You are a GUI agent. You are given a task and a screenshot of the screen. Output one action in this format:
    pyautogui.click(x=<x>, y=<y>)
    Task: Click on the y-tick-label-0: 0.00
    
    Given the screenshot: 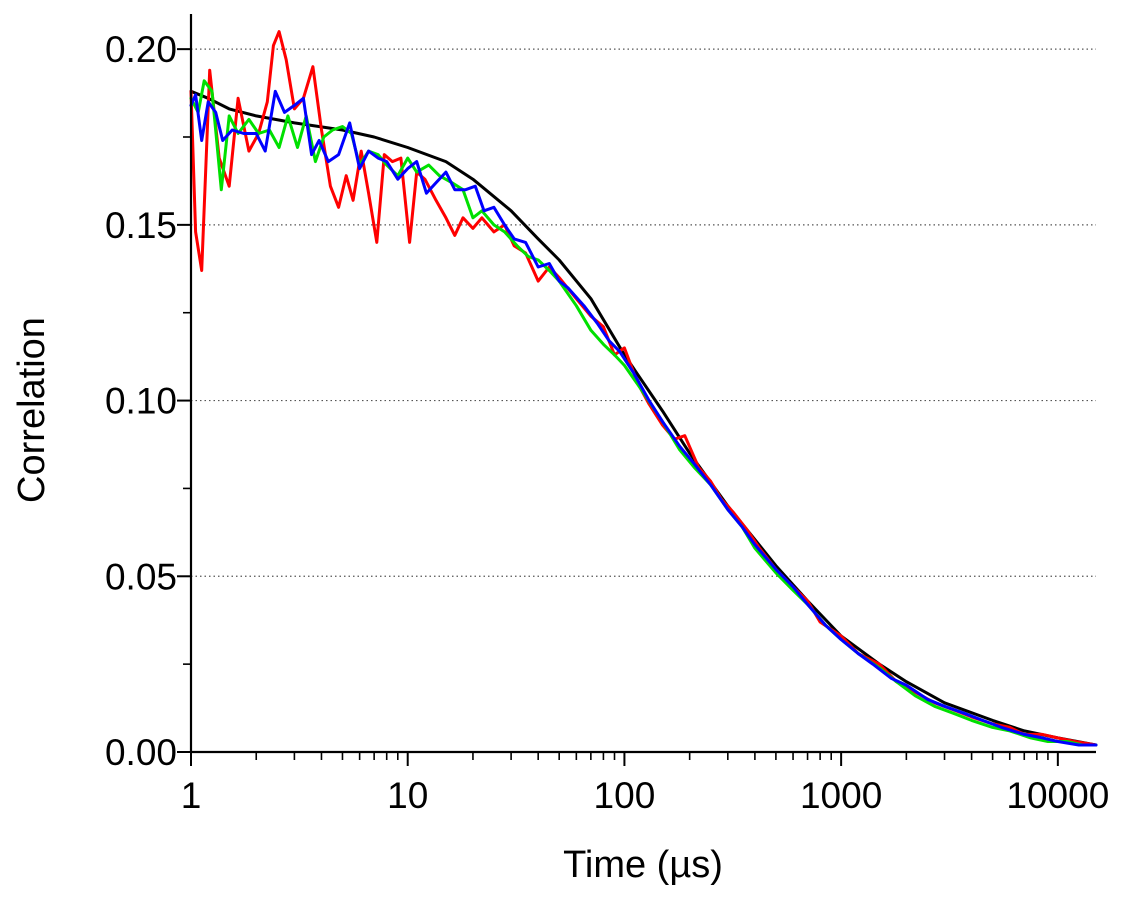 What is the action you would take?
    pyautogui.click(x=141, y=752)
    